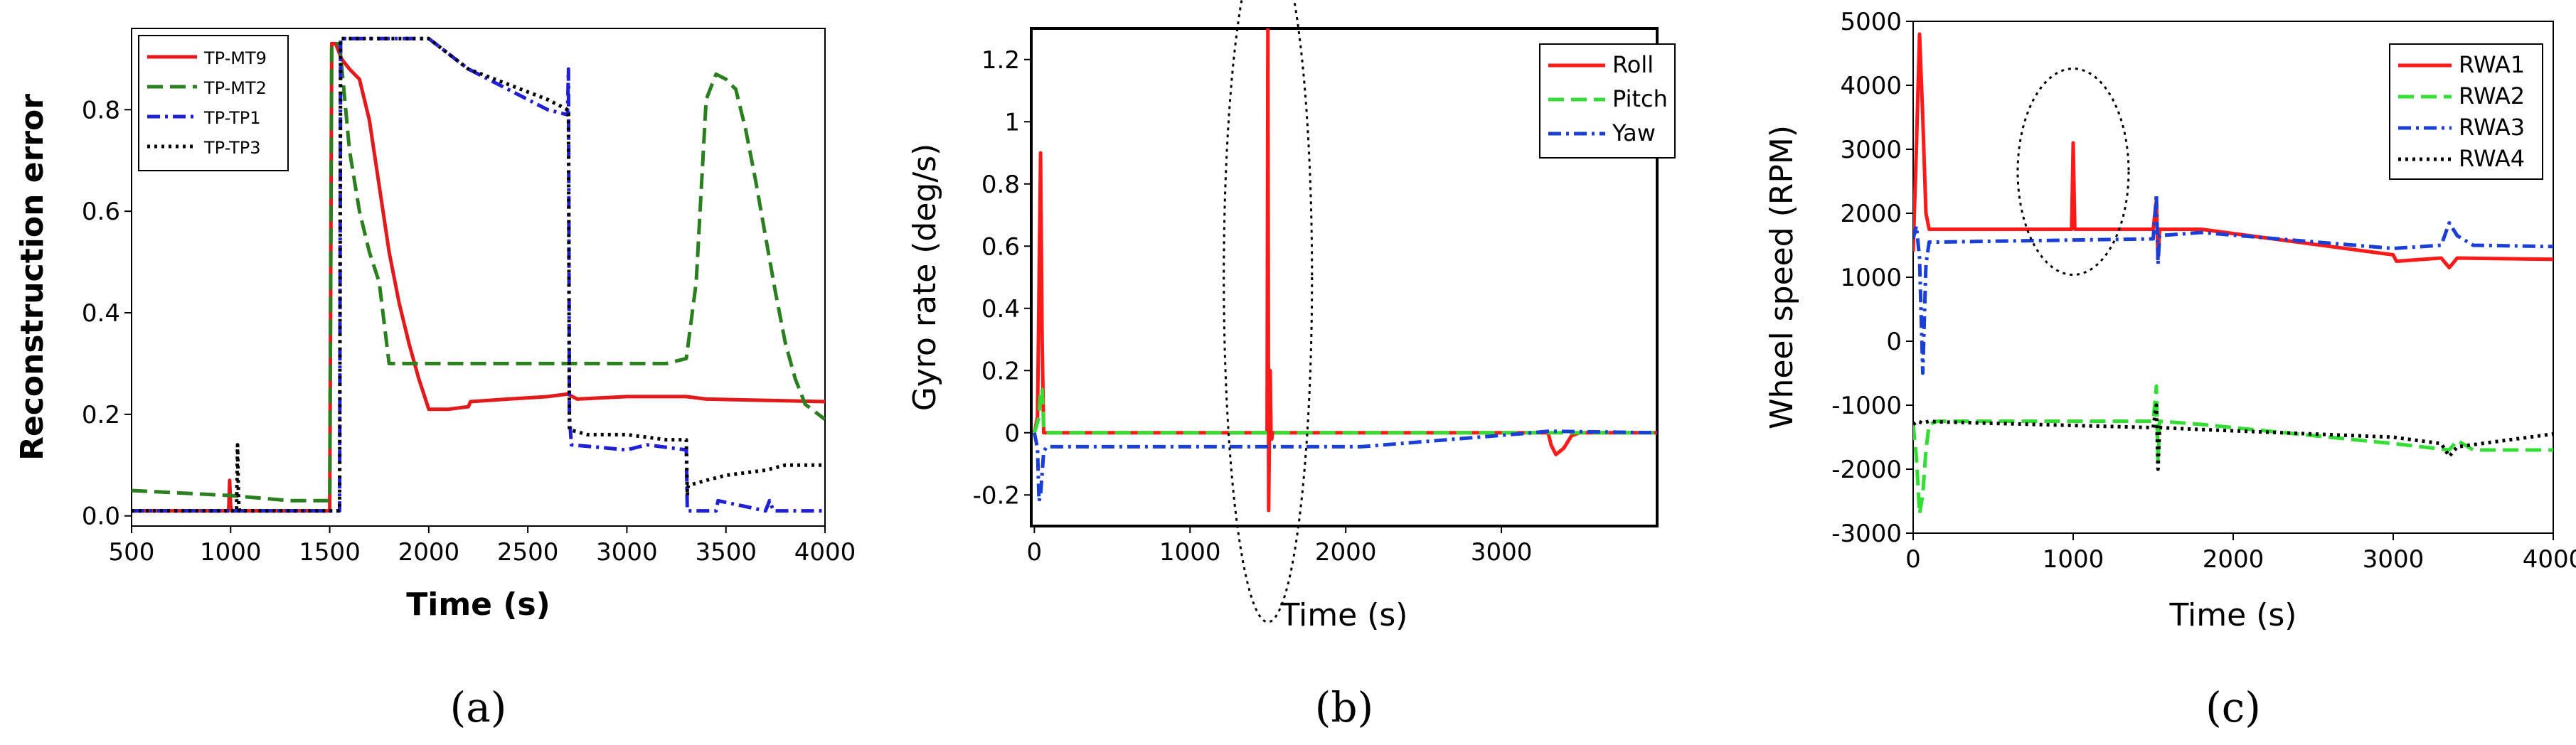  Describe the element at coordinates (2492, 158) in the screenshot. I see `legend-label: RWA4` at that location.